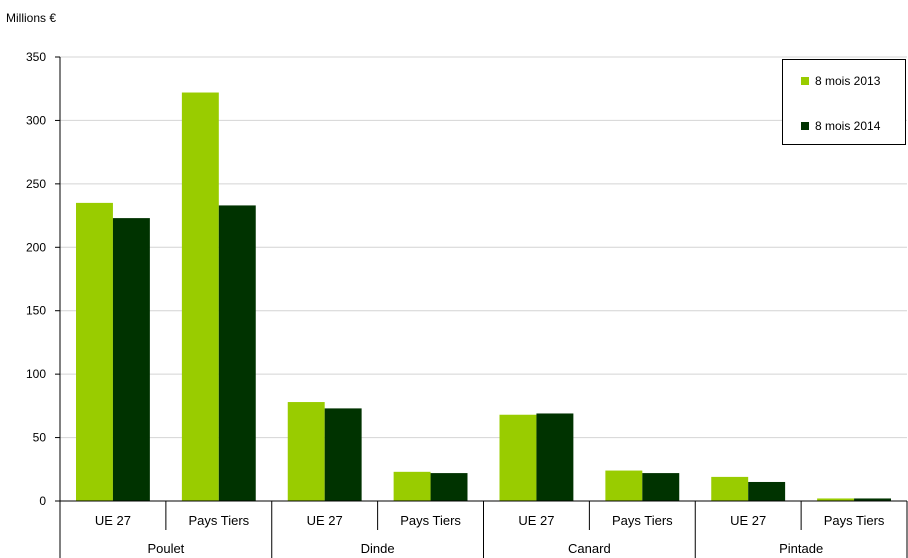 The image size is (908, 558). Describe the element at coordinates (848, 126) in the screenshot. I see `legend-label-2014: 8 mois 2014` at that location.